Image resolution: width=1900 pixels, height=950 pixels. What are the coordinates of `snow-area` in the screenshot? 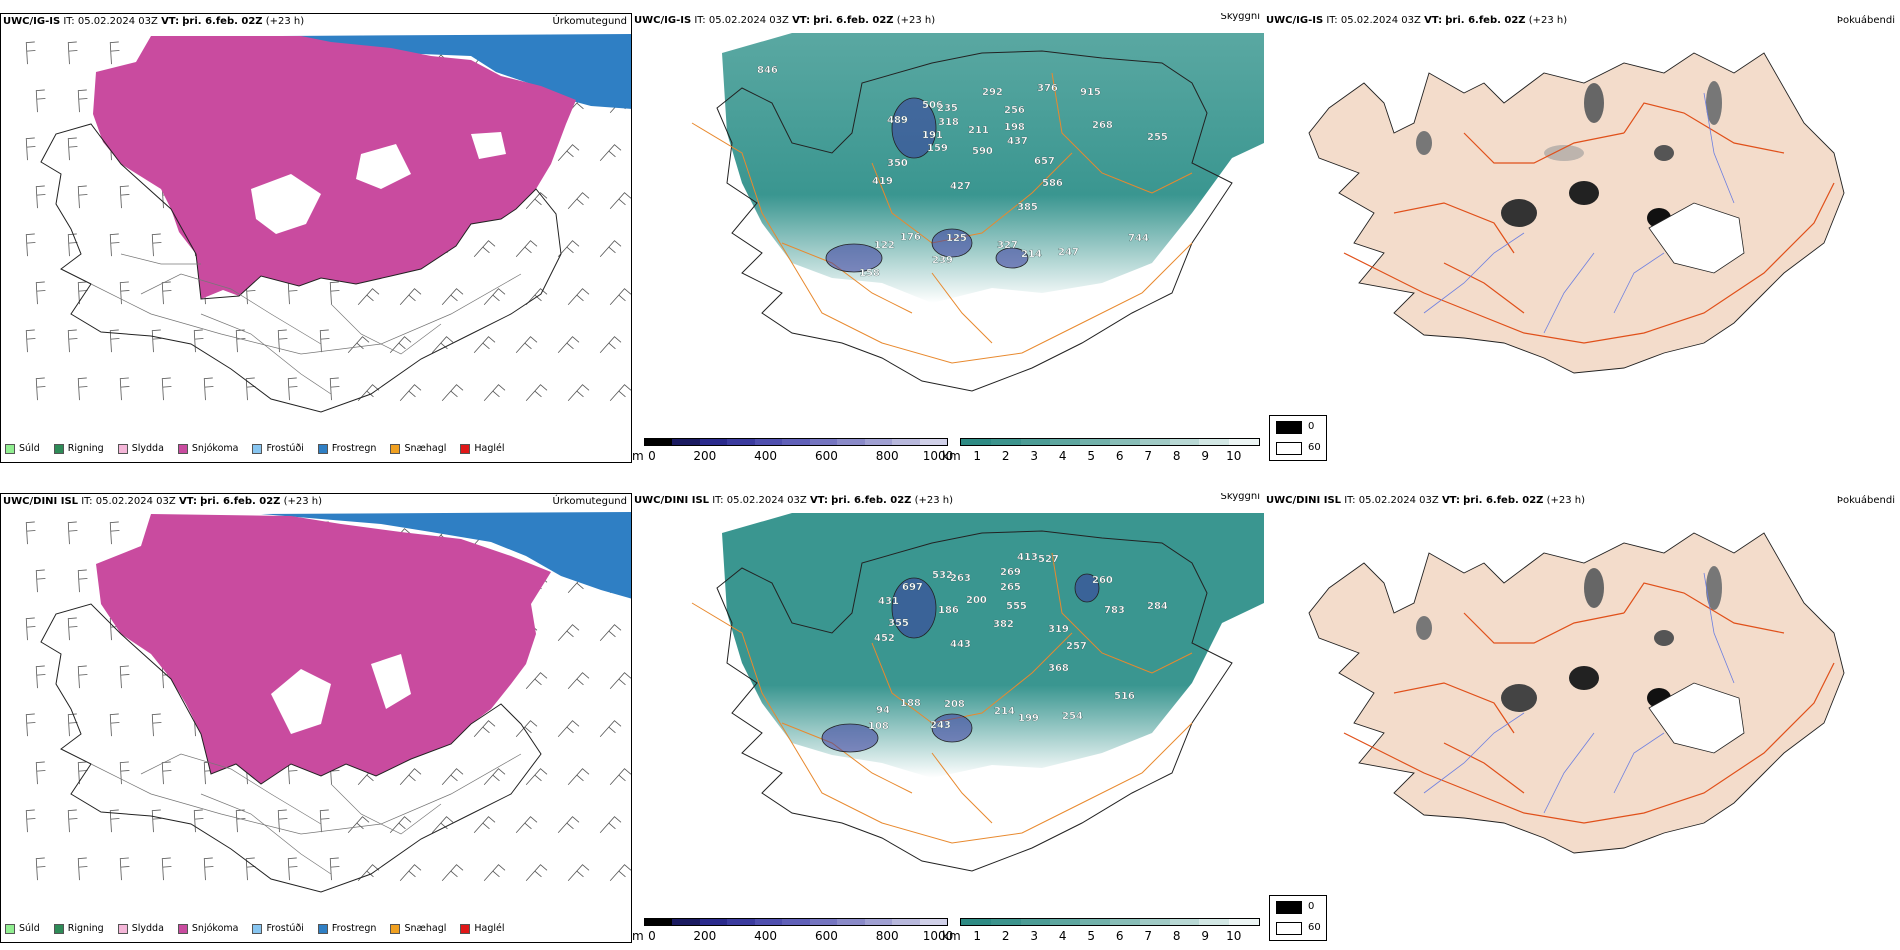 It's located at (334, 167).